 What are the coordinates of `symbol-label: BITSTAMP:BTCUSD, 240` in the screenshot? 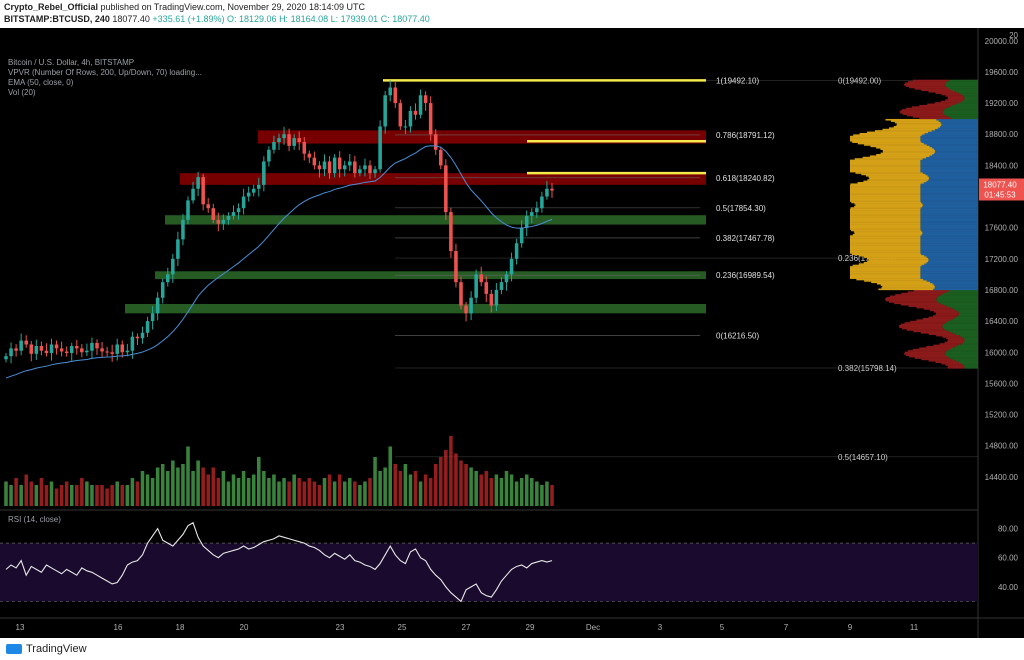 It's located at (57, 19).